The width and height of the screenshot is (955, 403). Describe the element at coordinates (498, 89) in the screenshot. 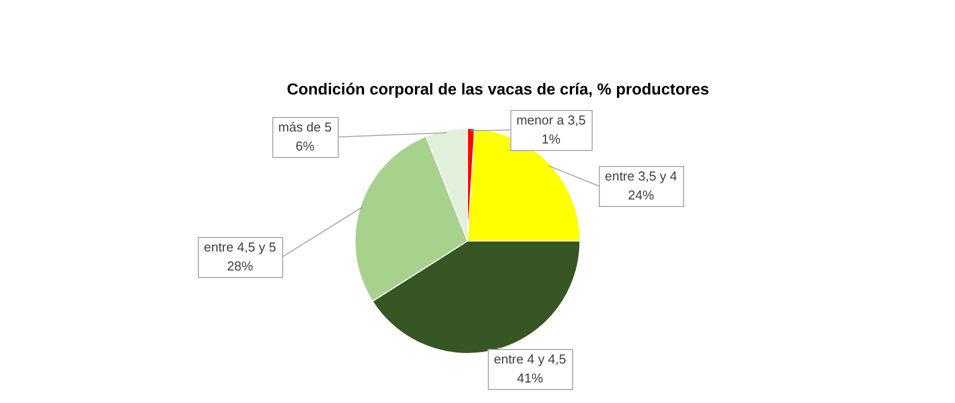

I see `chart-title: Condición corporal de las vacas de cría, % productores` at that location.